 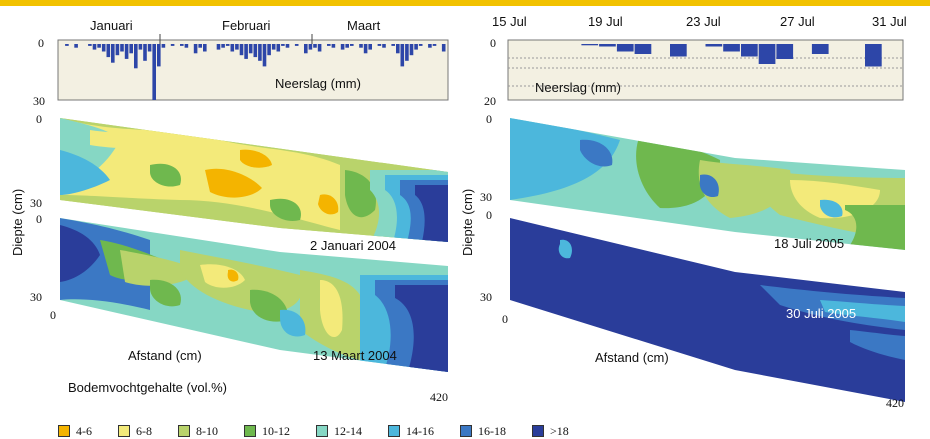 What do you see at coordinates (467, 222) in the screenshot?
I see `depth-axis-label-right: Diepte (cm)` at bounding box center [467, 222].